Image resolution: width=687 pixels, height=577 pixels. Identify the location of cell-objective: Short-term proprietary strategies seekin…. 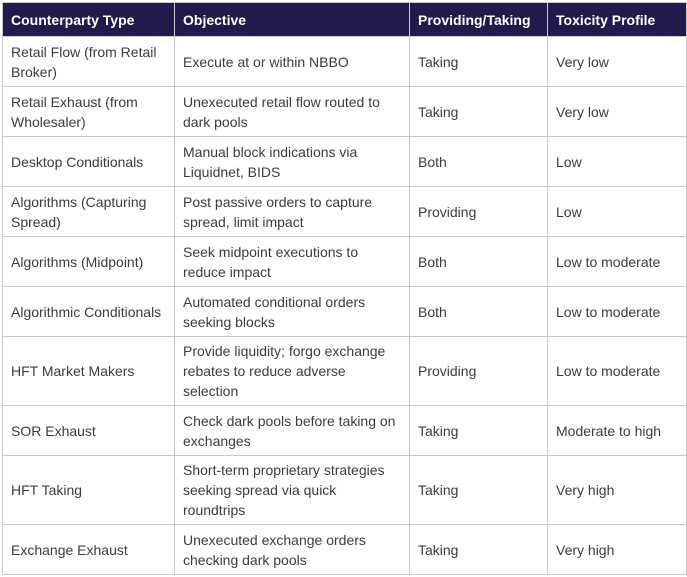
(292, 490).